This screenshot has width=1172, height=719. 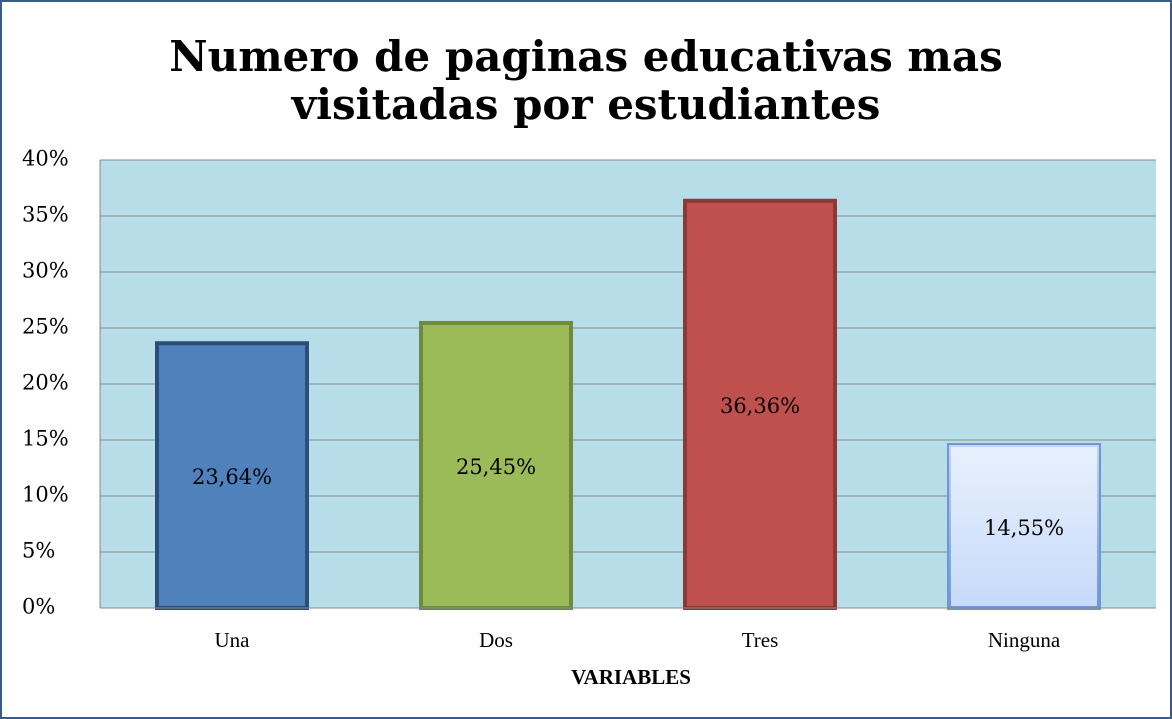 I want to click on y-tick-label: 30%, so click(x=45, y=271).